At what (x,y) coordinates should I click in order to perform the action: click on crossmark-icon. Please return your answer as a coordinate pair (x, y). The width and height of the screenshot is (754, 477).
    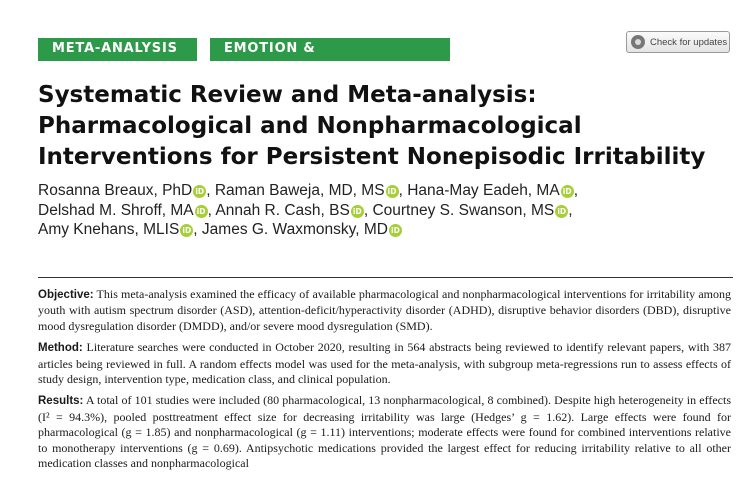
    Looking at the image, I should click on (638, 42).